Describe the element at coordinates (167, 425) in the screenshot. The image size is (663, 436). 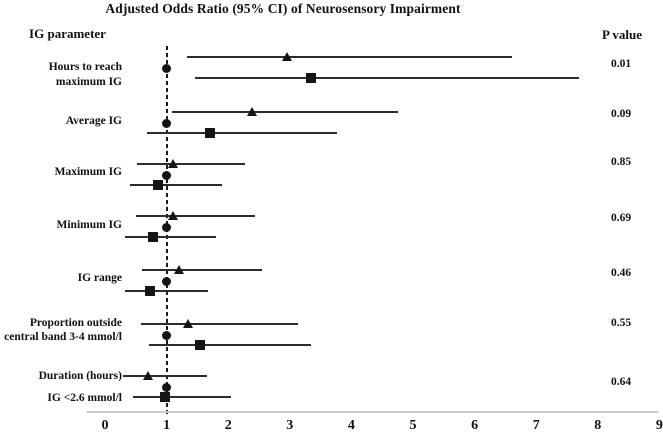
I see `x-tick-label: 1` at that location.